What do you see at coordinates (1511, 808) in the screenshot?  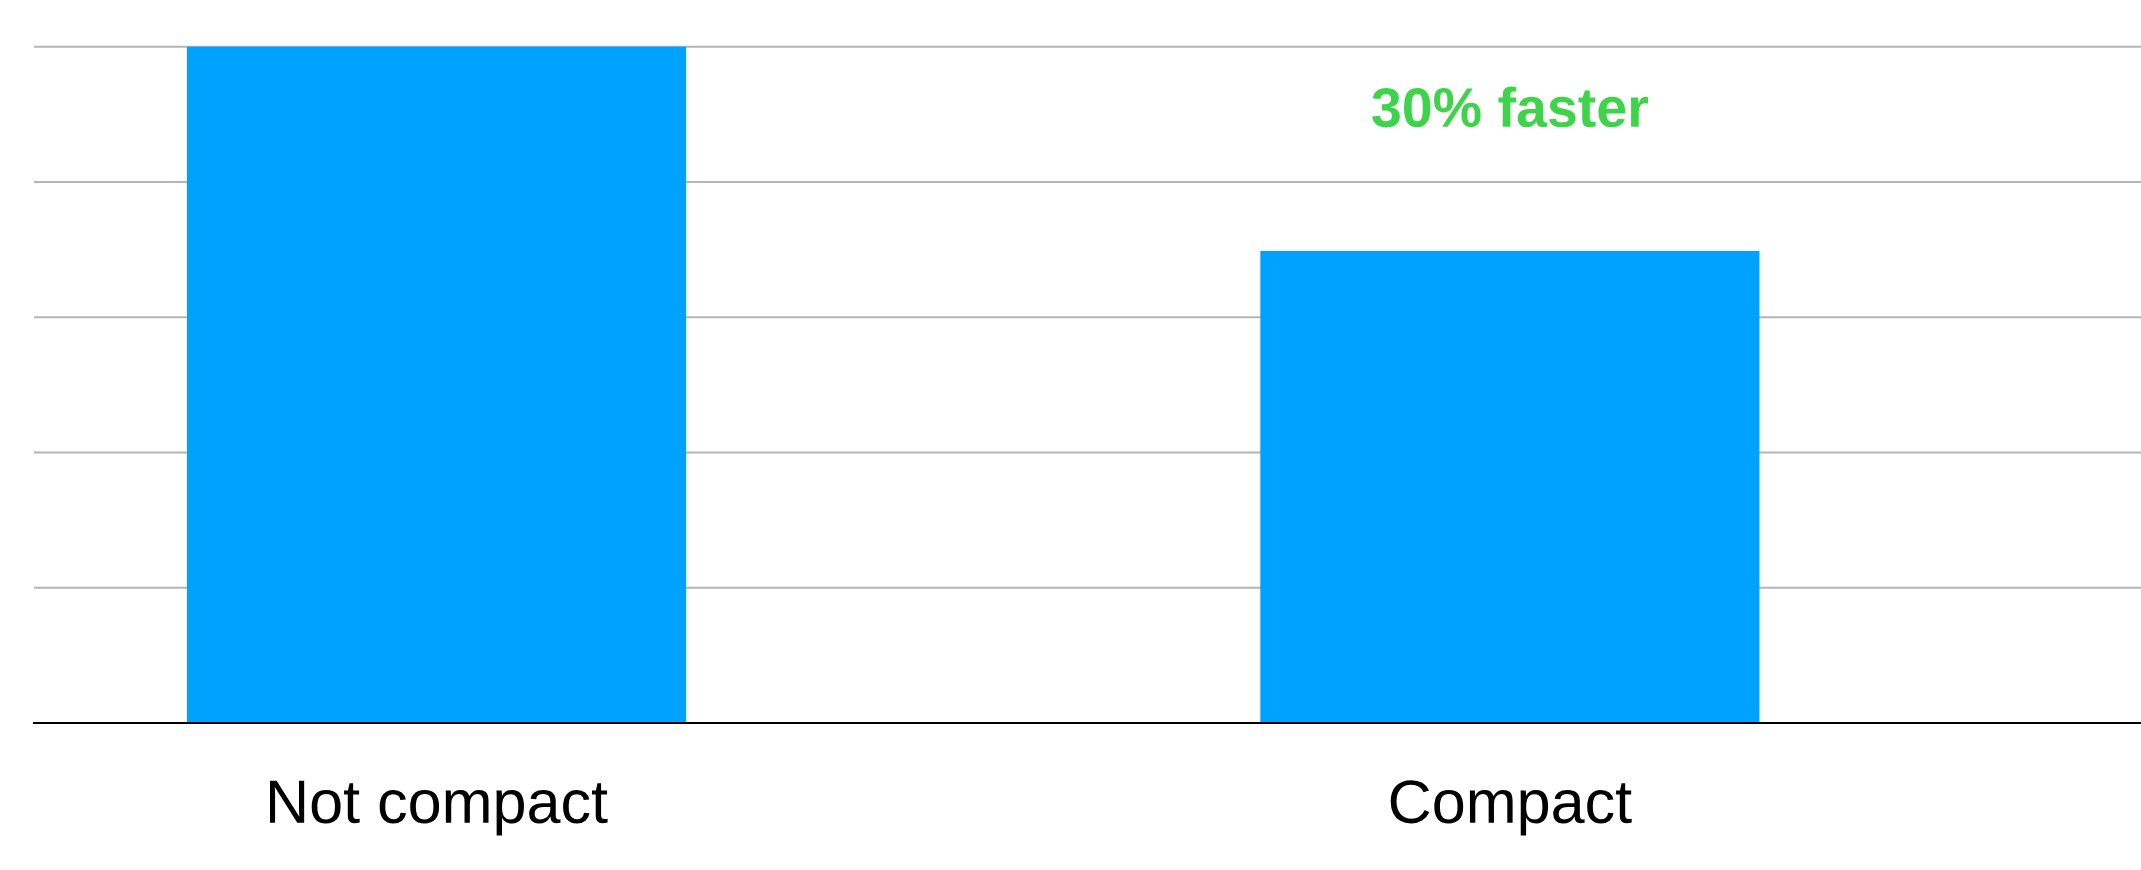 I see `x-tick-label: Compact` at bounding box center [1511, 808].